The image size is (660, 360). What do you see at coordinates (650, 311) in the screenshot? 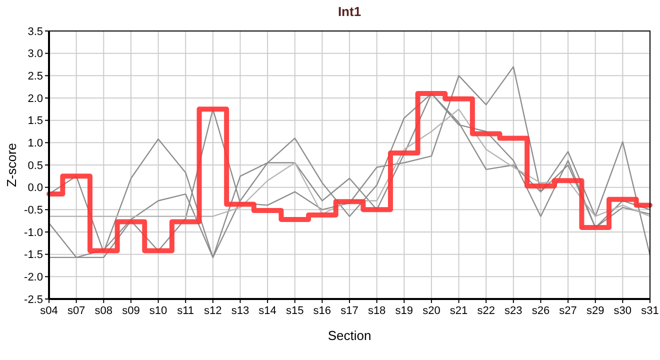
I see `x-tick-label: s31` at bounding box center [650, 311].